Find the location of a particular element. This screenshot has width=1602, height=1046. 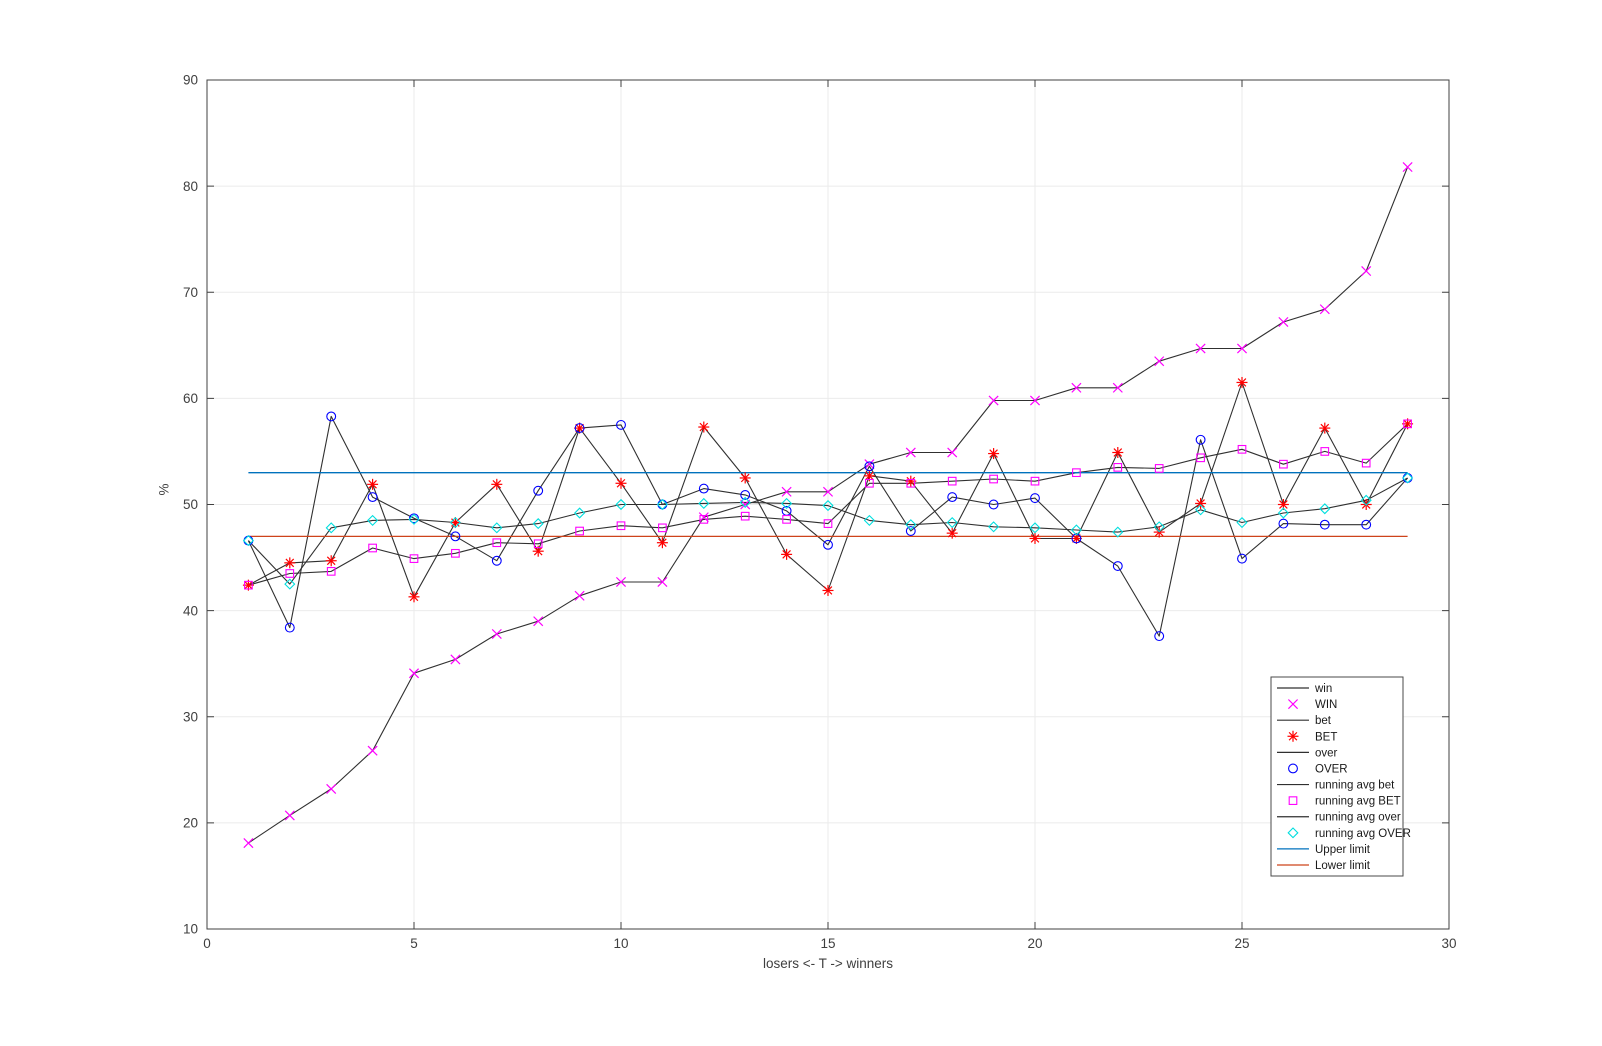

y-axis-label: % is located at coordinates (164, 489).